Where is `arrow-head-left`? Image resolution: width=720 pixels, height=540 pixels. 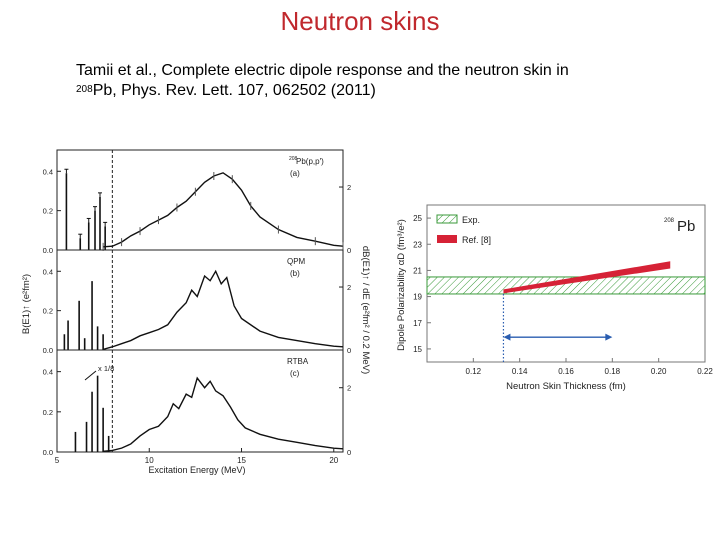 arrow-head-left is located at coordinates (507, 337).